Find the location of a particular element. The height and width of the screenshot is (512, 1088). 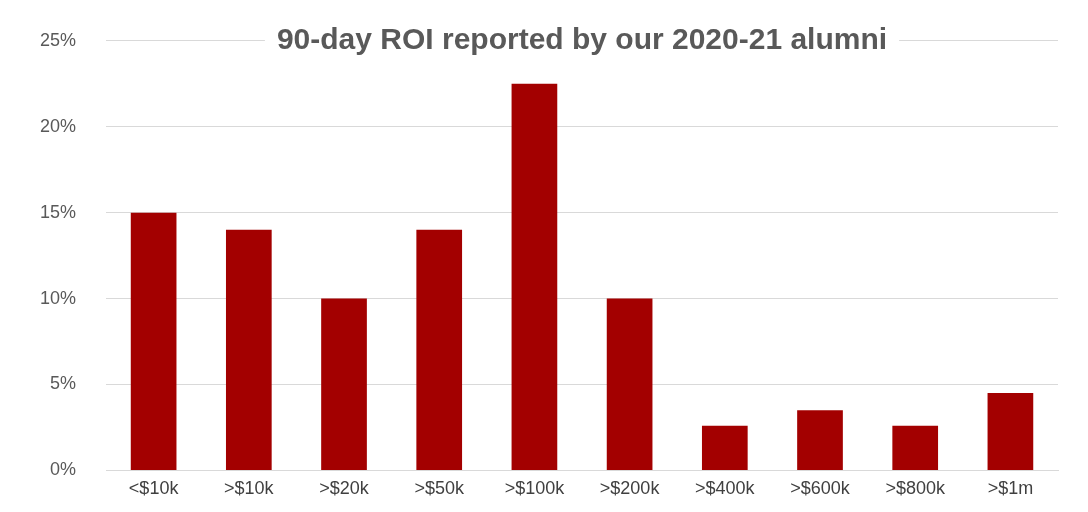

y-tick-label: 0% is located at coordinates (63, 469).